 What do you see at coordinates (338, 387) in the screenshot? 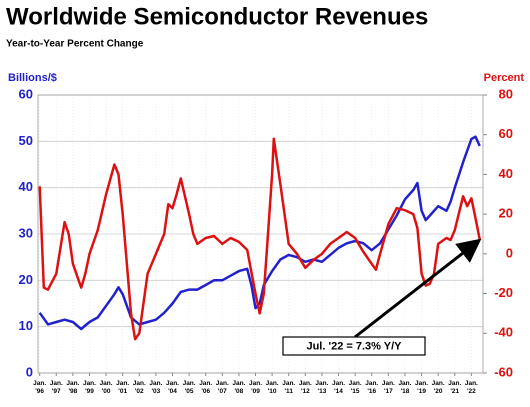
I see `x-tick-label: Jan. '14` at bounding box center [338, 387].